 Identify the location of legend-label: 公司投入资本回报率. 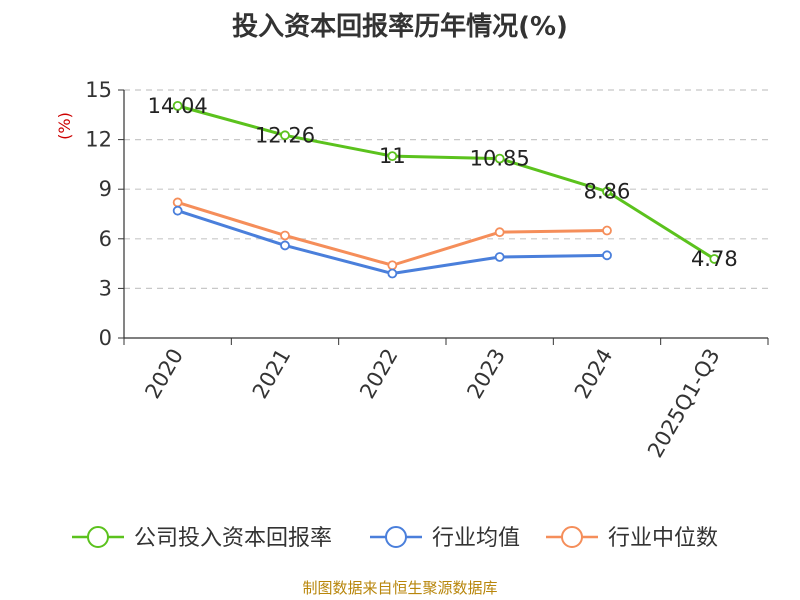
(233, 538).